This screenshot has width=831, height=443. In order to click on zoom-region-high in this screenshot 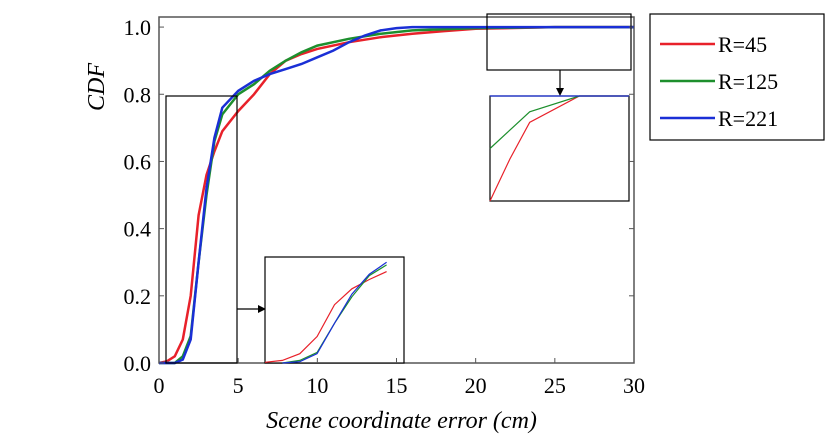, I will do `click(559, 42)`.